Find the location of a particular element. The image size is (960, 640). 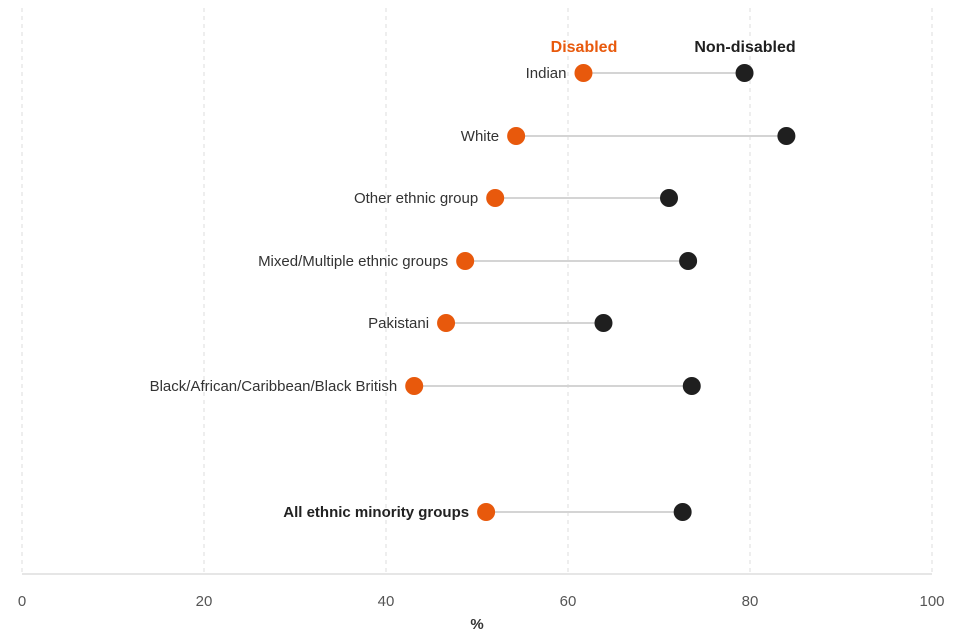

x-tick-label-20: 20 is located at coordinates (204, 601).